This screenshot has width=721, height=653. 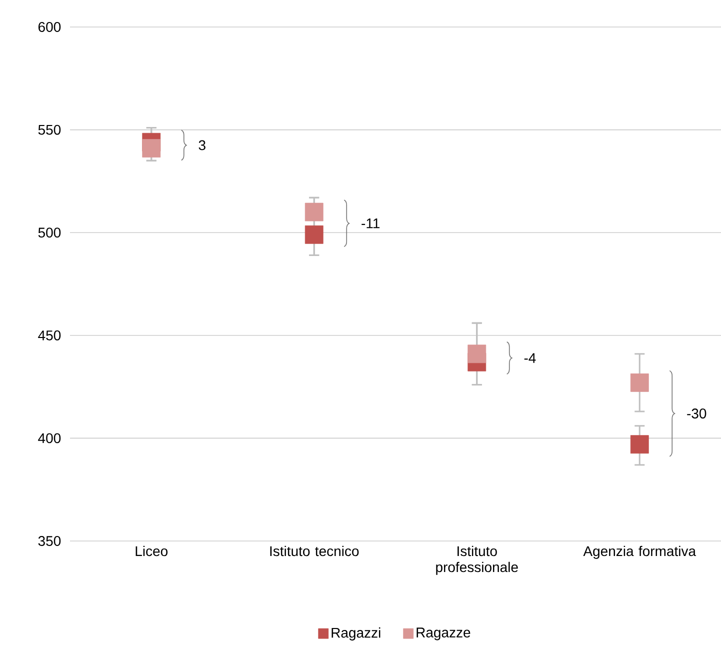 What do you see at coordinates (49, 233) in the screenshot?
I see `y-tick-label: 500` at bounding box center [49, 233].